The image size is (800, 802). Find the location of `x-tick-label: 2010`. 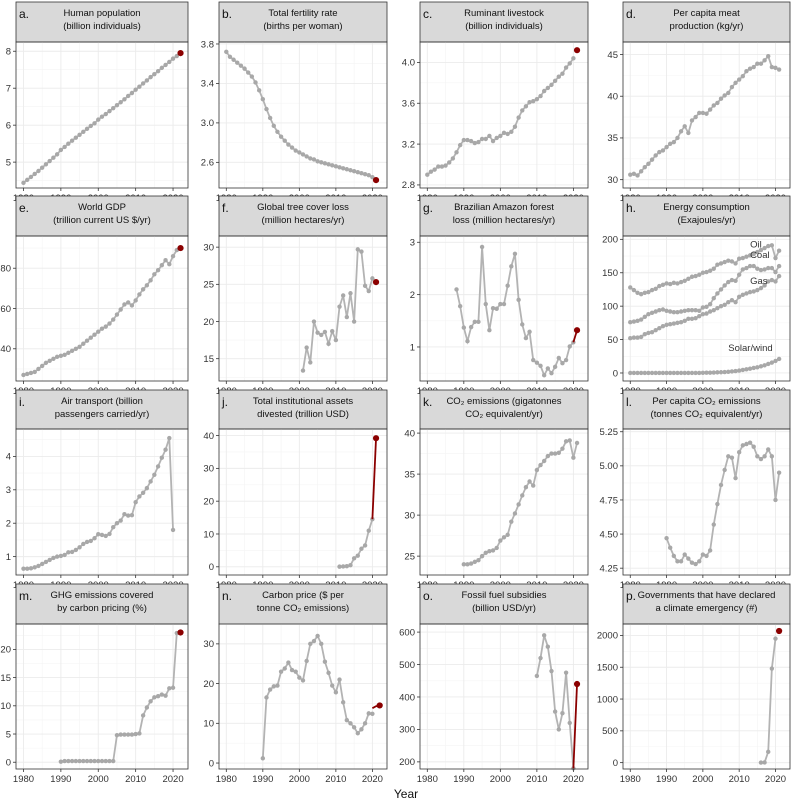

x-tick-label: 2010 is located at coordinates (135, 779).